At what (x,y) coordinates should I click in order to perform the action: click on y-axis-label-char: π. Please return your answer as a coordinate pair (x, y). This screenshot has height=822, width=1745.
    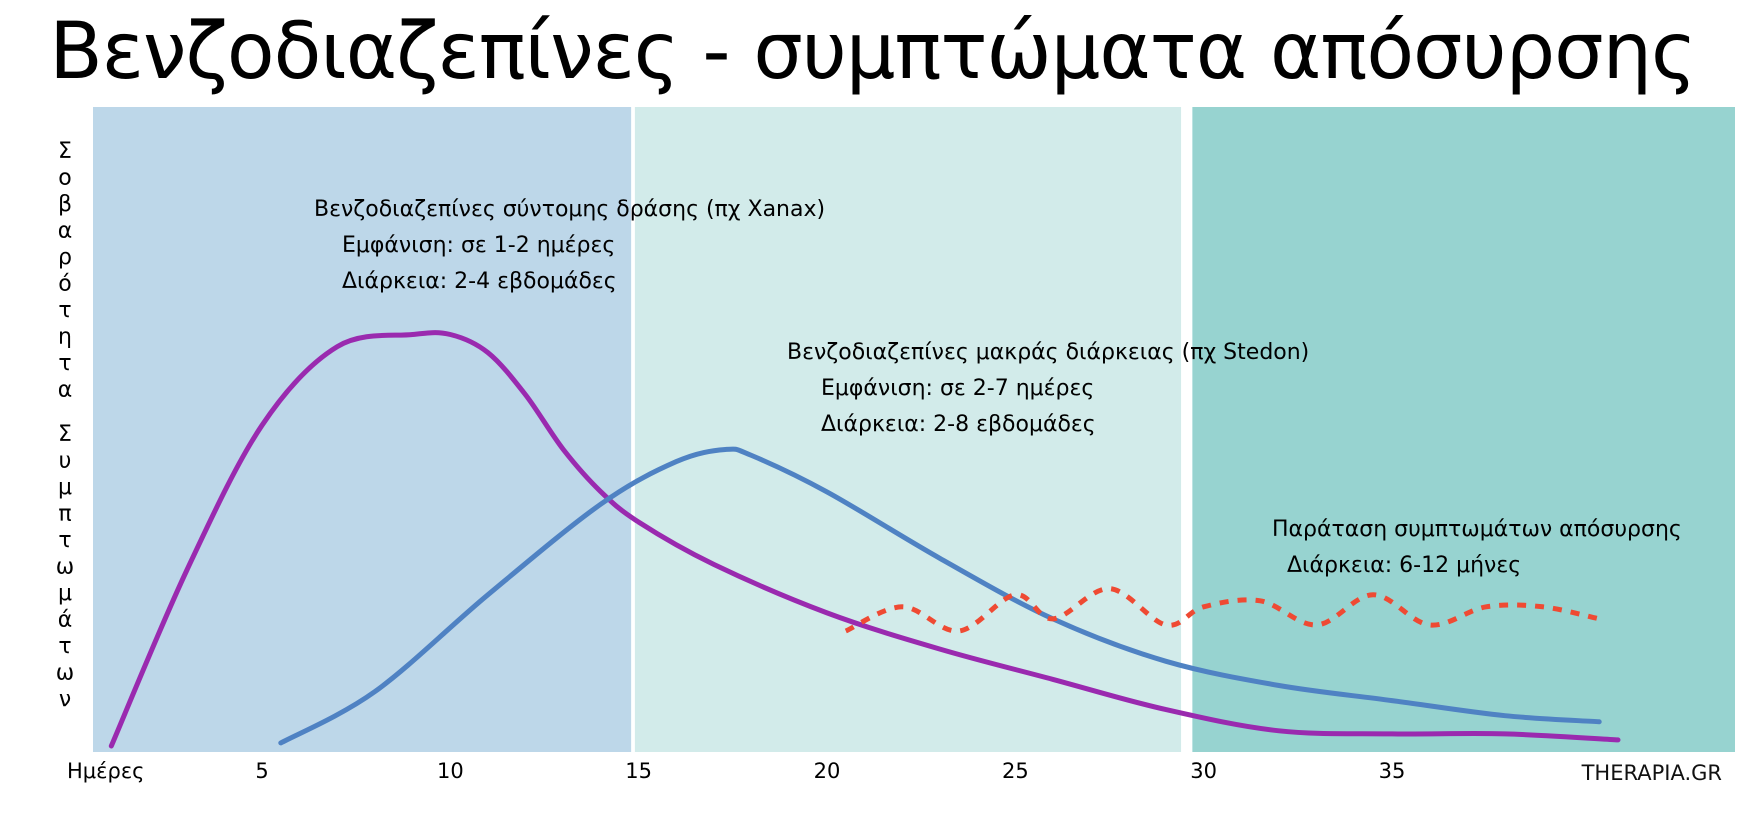
    Looking at the image, I should click on (64, 514).